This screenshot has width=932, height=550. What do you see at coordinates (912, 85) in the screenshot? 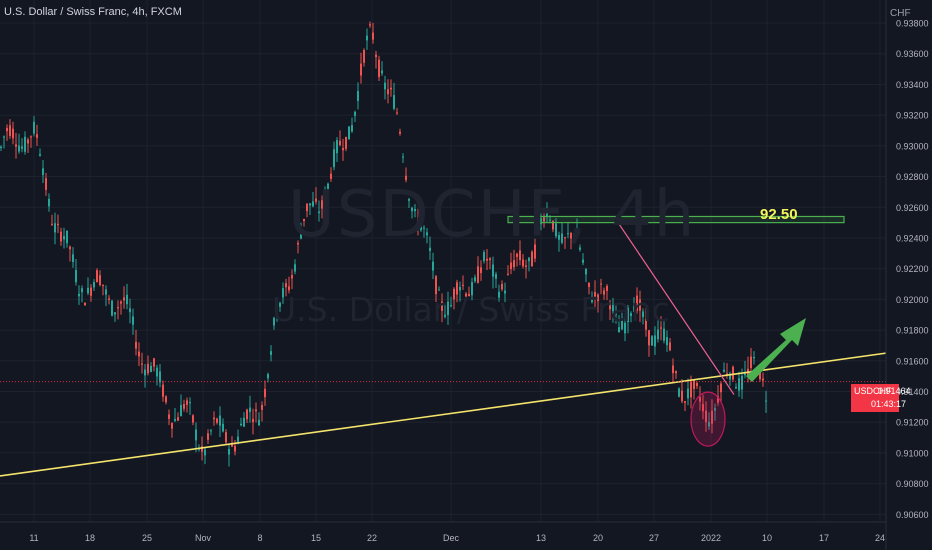
I see `y-tick-label: 0.93400` at bounding box center [912, 85].